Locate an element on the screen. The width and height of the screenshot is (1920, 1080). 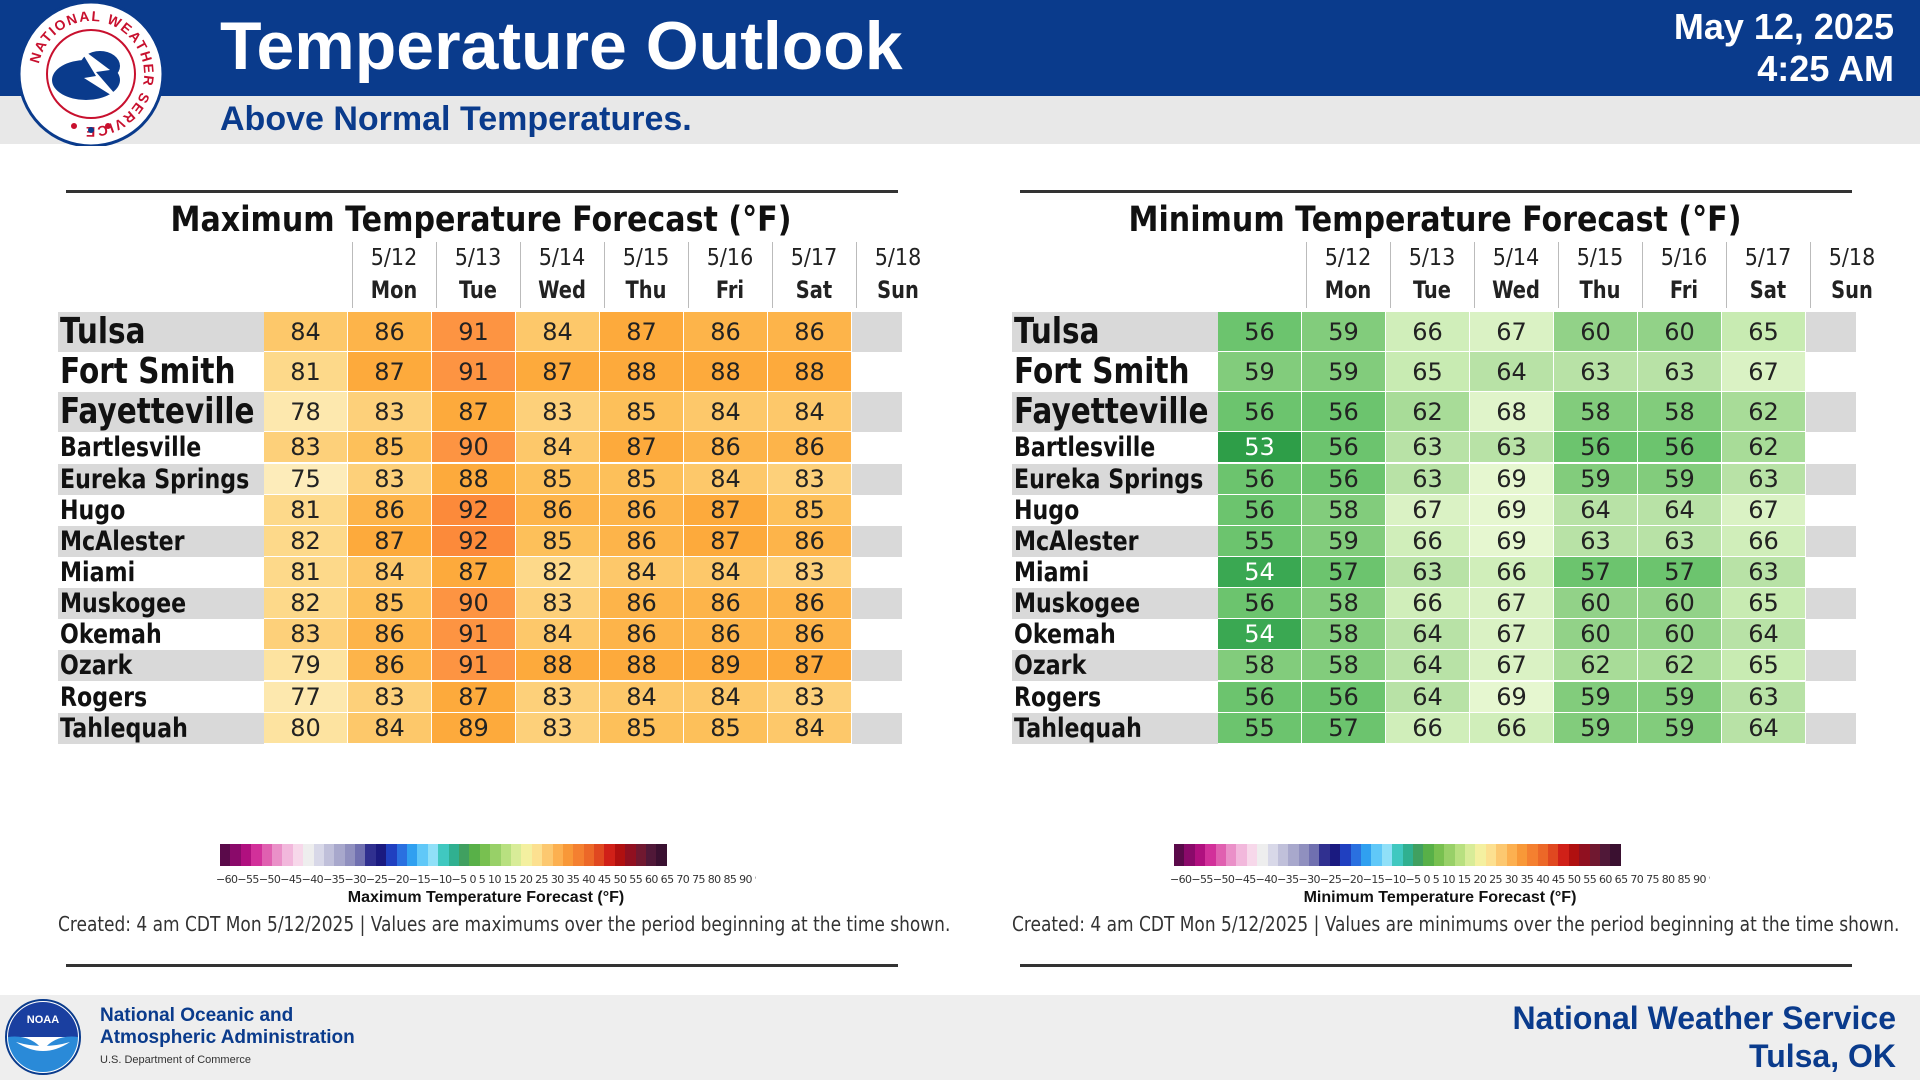
subheader-bar is located at coordinates (960, 120).